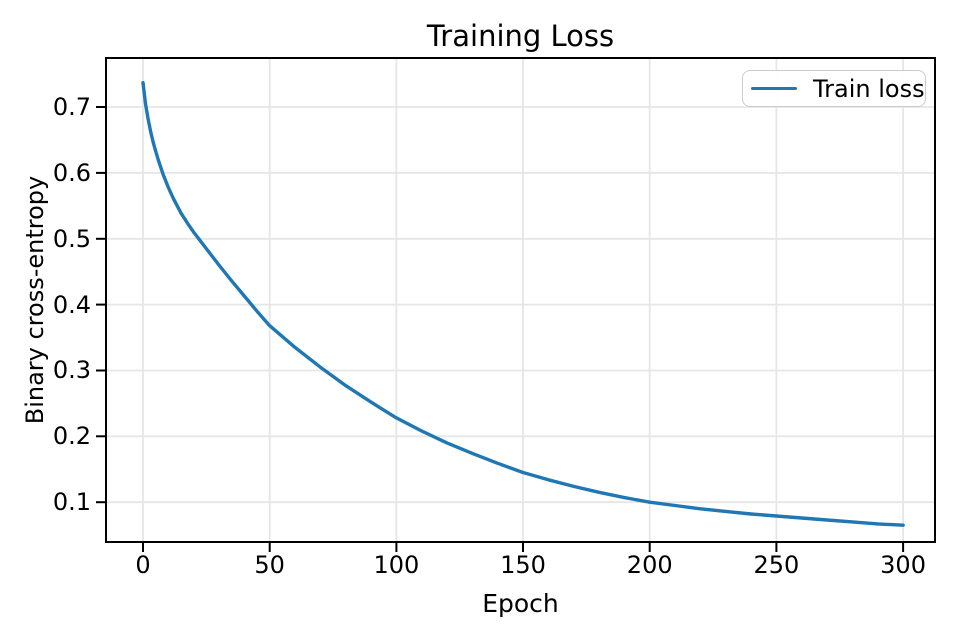 This screenshot has width=960, height=640. I want to click on x-tick-label: 100, so click(396, 565).